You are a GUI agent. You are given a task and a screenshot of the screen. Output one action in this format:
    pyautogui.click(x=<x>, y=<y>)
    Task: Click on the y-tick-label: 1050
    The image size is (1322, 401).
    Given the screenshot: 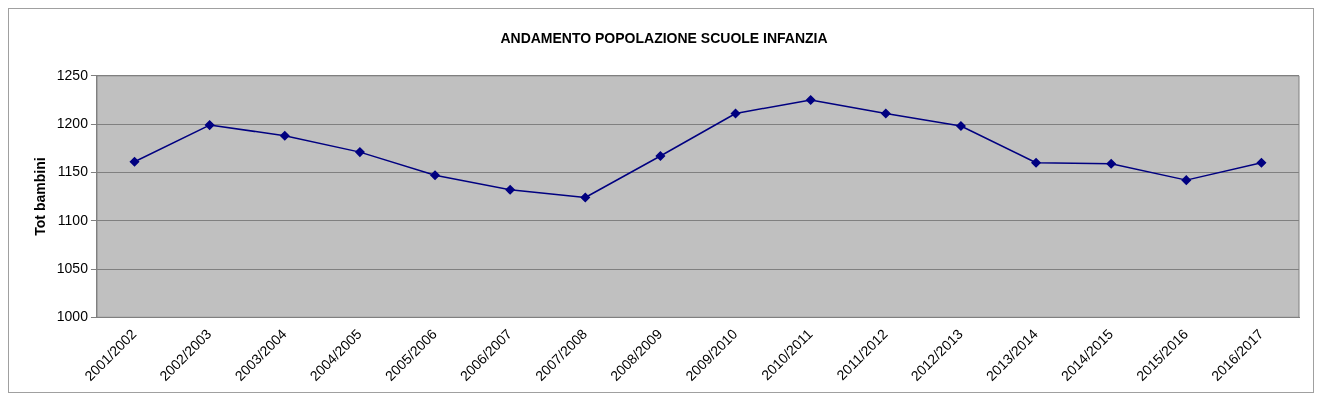 What is the action you would take?
    pyautogui.click(x=72, y=267)
    